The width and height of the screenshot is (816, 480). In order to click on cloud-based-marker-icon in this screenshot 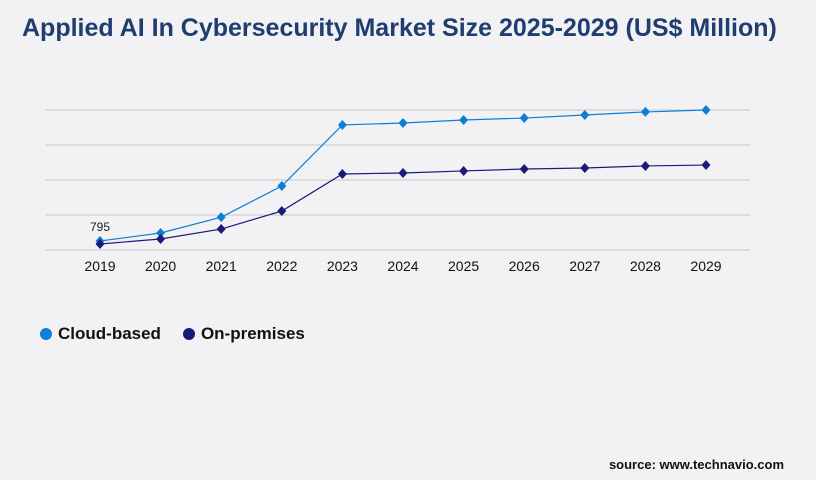, I will do `click(46, 334)`.